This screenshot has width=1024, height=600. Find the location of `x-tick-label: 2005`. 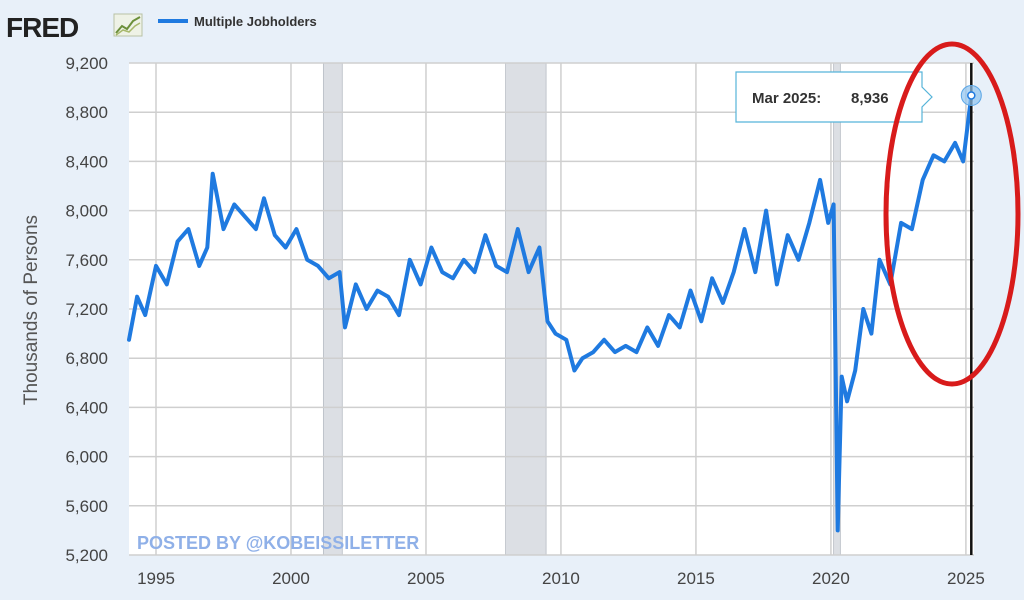

x-tick-label: 2005 is located at coordinates (426, 578).